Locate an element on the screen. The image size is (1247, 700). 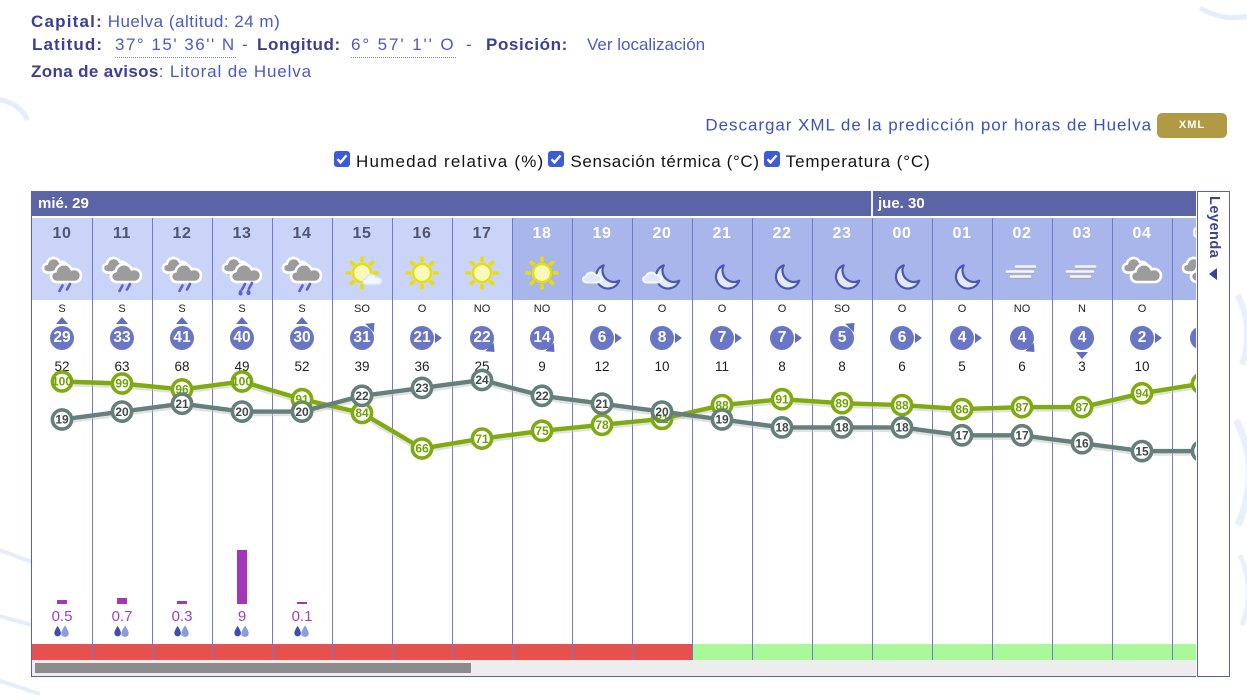
svg-text: 81 is located at coordinates (662, 419).